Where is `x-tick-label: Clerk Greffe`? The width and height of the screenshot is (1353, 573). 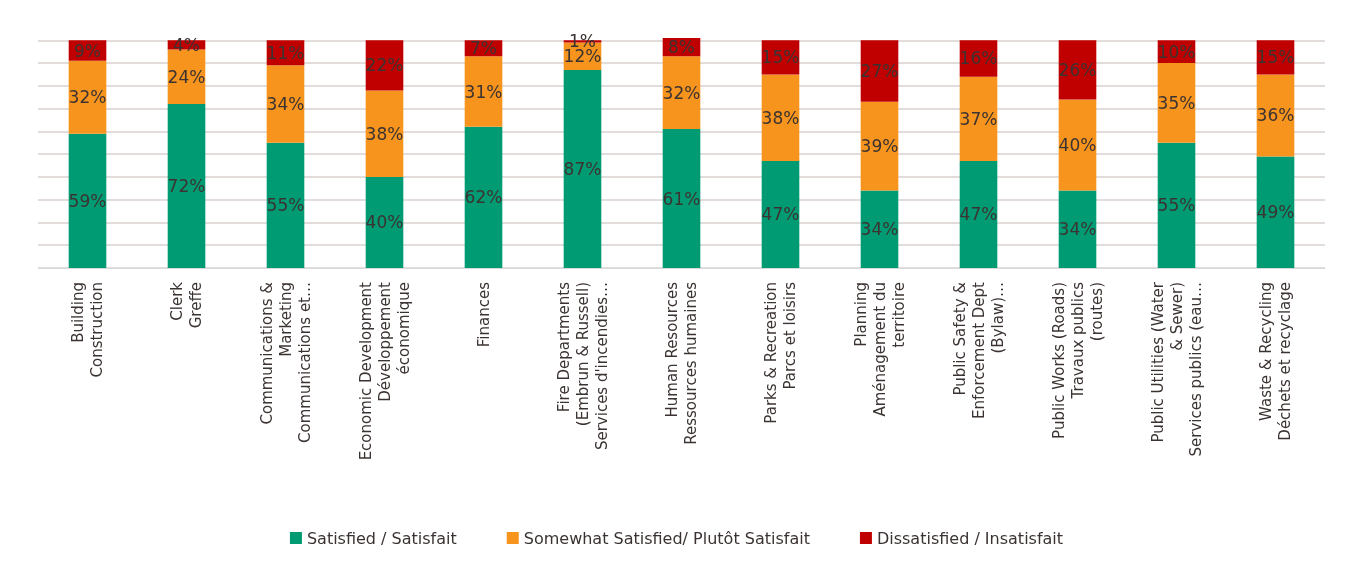
x-tick-label: Clerk Greffe is located at coordinates (186, 305).